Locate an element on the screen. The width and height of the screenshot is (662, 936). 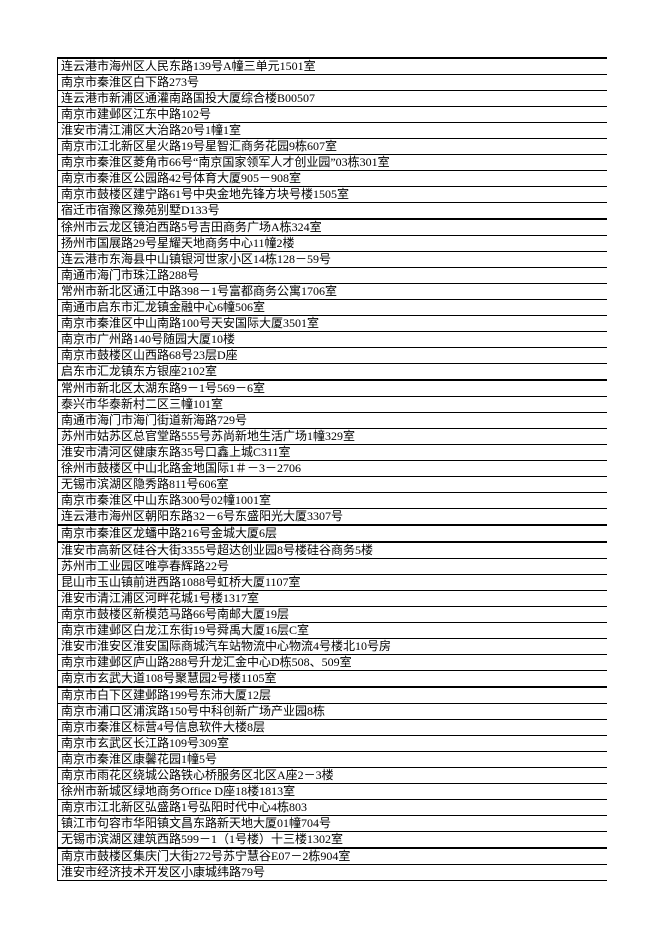
table-row: 南京市江北新区星火路19号星智汇商务花园9栋607室 is located at coordinates (332, 147).